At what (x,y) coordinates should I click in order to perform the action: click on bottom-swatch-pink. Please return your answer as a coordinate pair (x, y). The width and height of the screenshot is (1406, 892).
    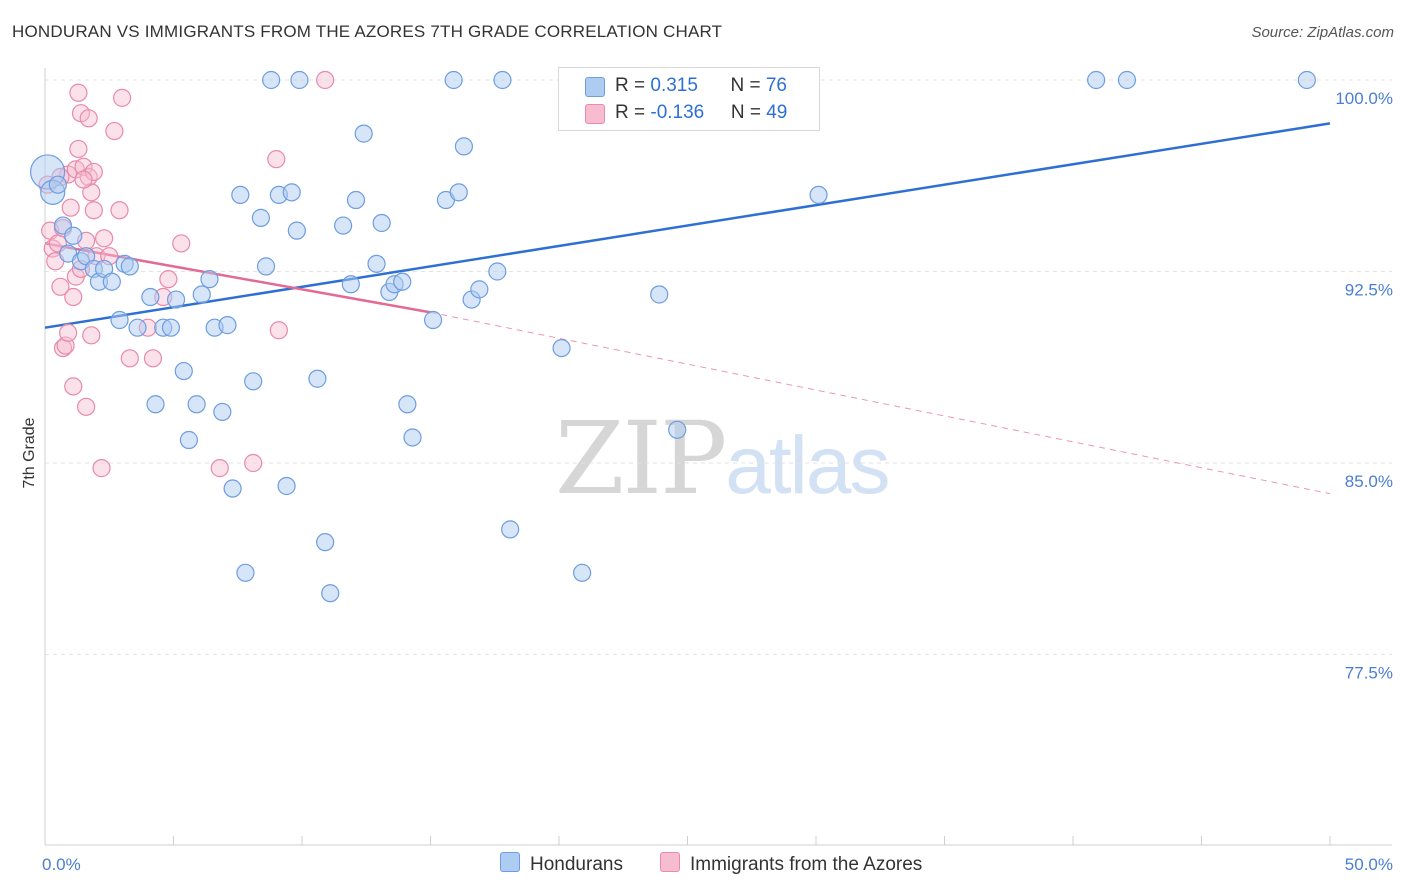
    Looking at the image, I should click on (670, 862).